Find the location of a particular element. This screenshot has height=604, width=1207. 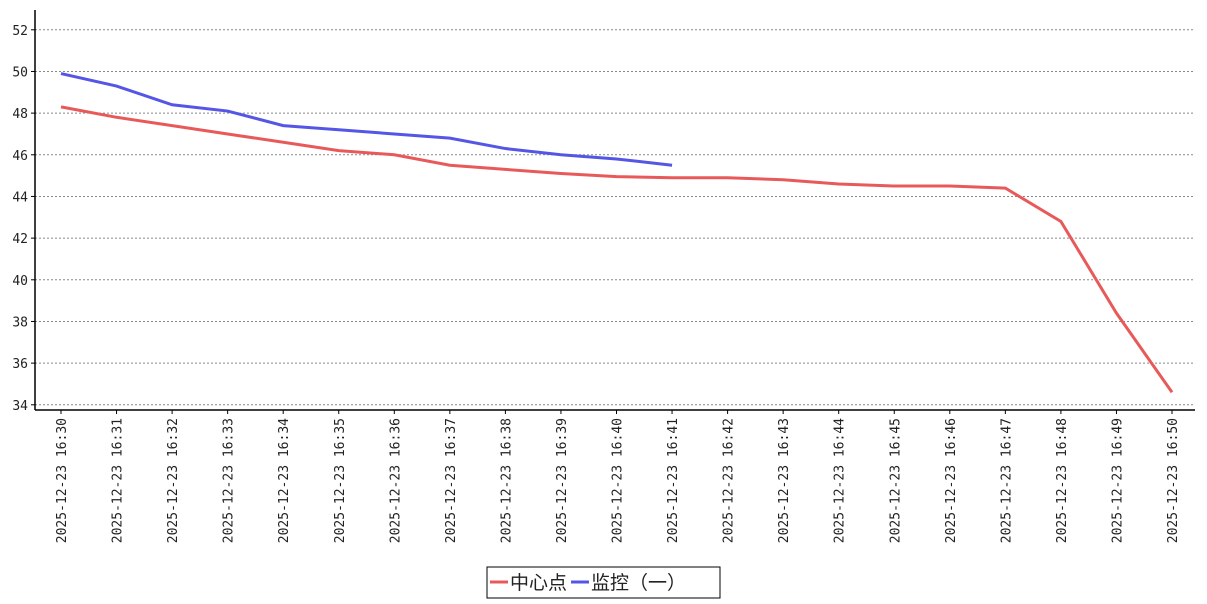

y-tick-label: 42 is located at coordinates (20, 239).